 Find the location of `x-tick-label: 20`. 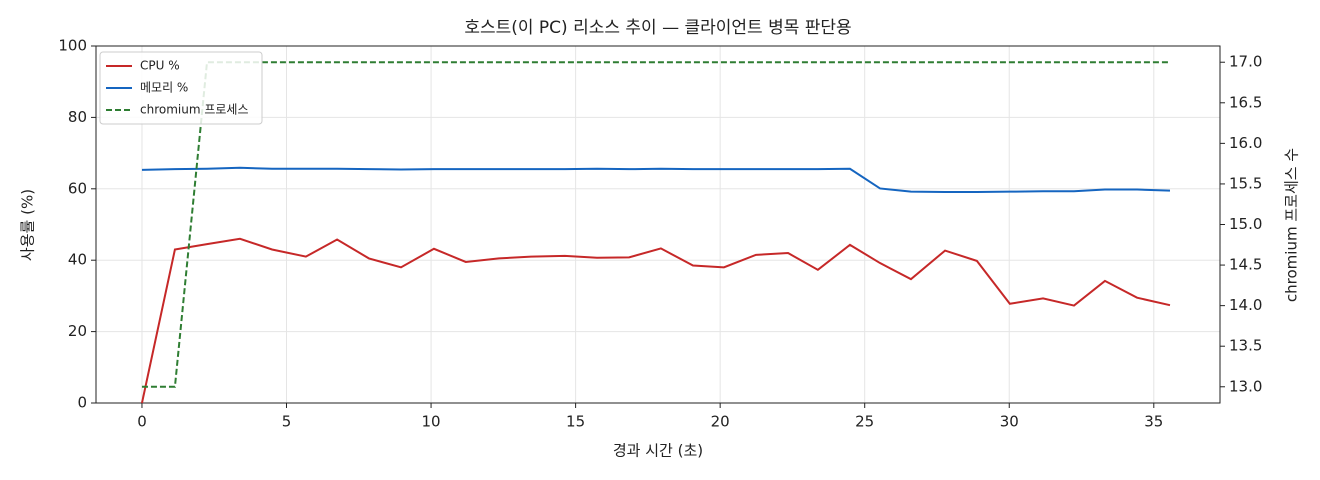

x-tick-label: 20 is located at coordinates (720, 422).